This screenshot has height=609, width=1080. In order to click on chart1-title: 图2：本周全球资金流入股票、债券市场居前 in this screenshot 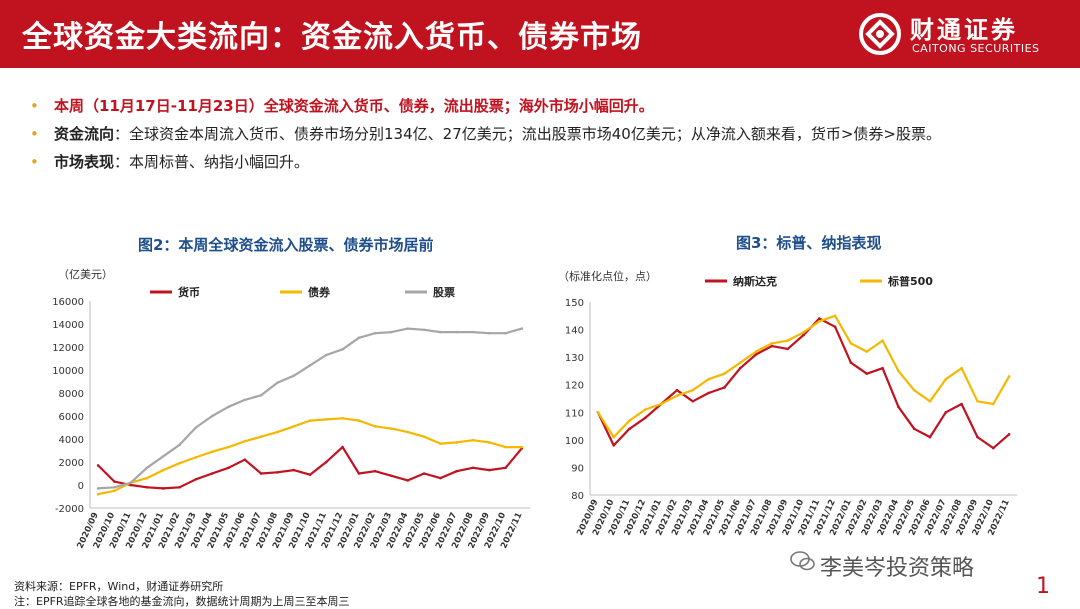, I will do `click(286, 245)`.